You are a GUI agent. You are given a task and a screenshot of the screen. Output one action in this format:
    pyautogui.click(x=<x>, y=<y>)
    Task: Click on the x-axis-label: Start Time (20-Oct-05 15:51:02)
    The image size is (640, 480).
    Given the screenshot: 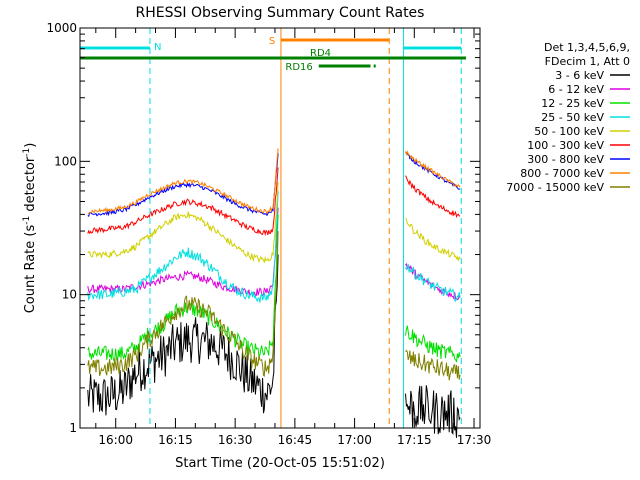 What is the action you would take?
    pyautogui.click(x=280, y=463)
    